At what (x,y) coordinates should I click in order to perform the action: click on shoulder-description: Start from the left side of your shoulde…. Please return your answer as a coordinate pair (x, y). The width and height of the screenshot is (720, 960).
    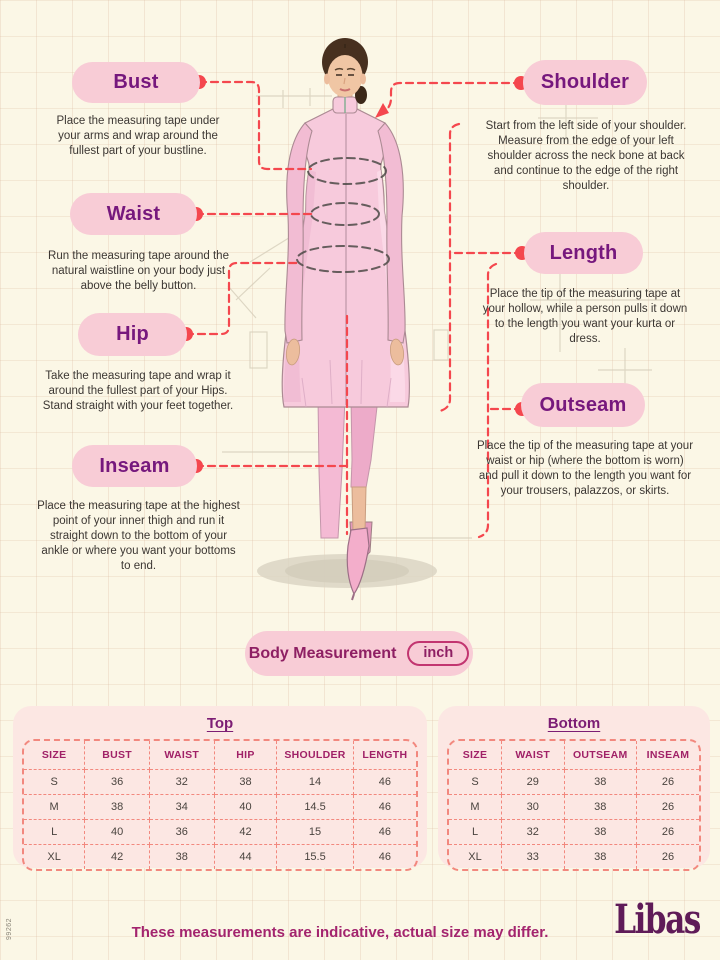
    Looking at the image, I should click on (586, 156).